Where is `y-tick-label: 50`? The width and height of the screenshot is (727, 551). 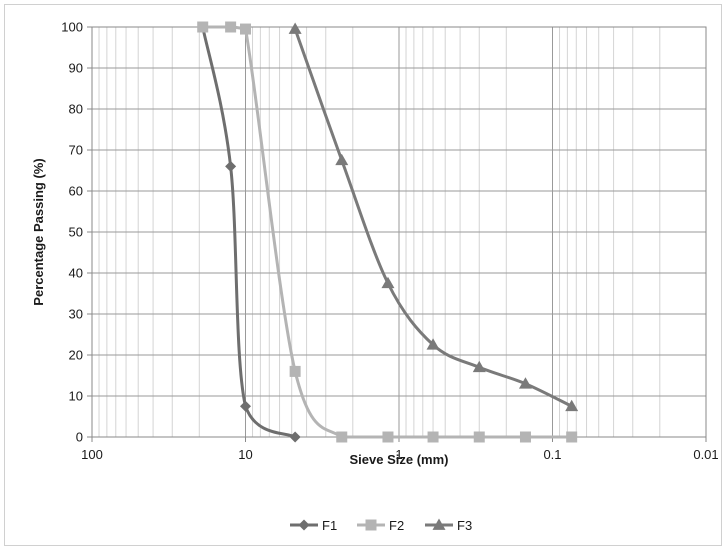
y-tick-label: 50 is located at coordinates (76, 232).